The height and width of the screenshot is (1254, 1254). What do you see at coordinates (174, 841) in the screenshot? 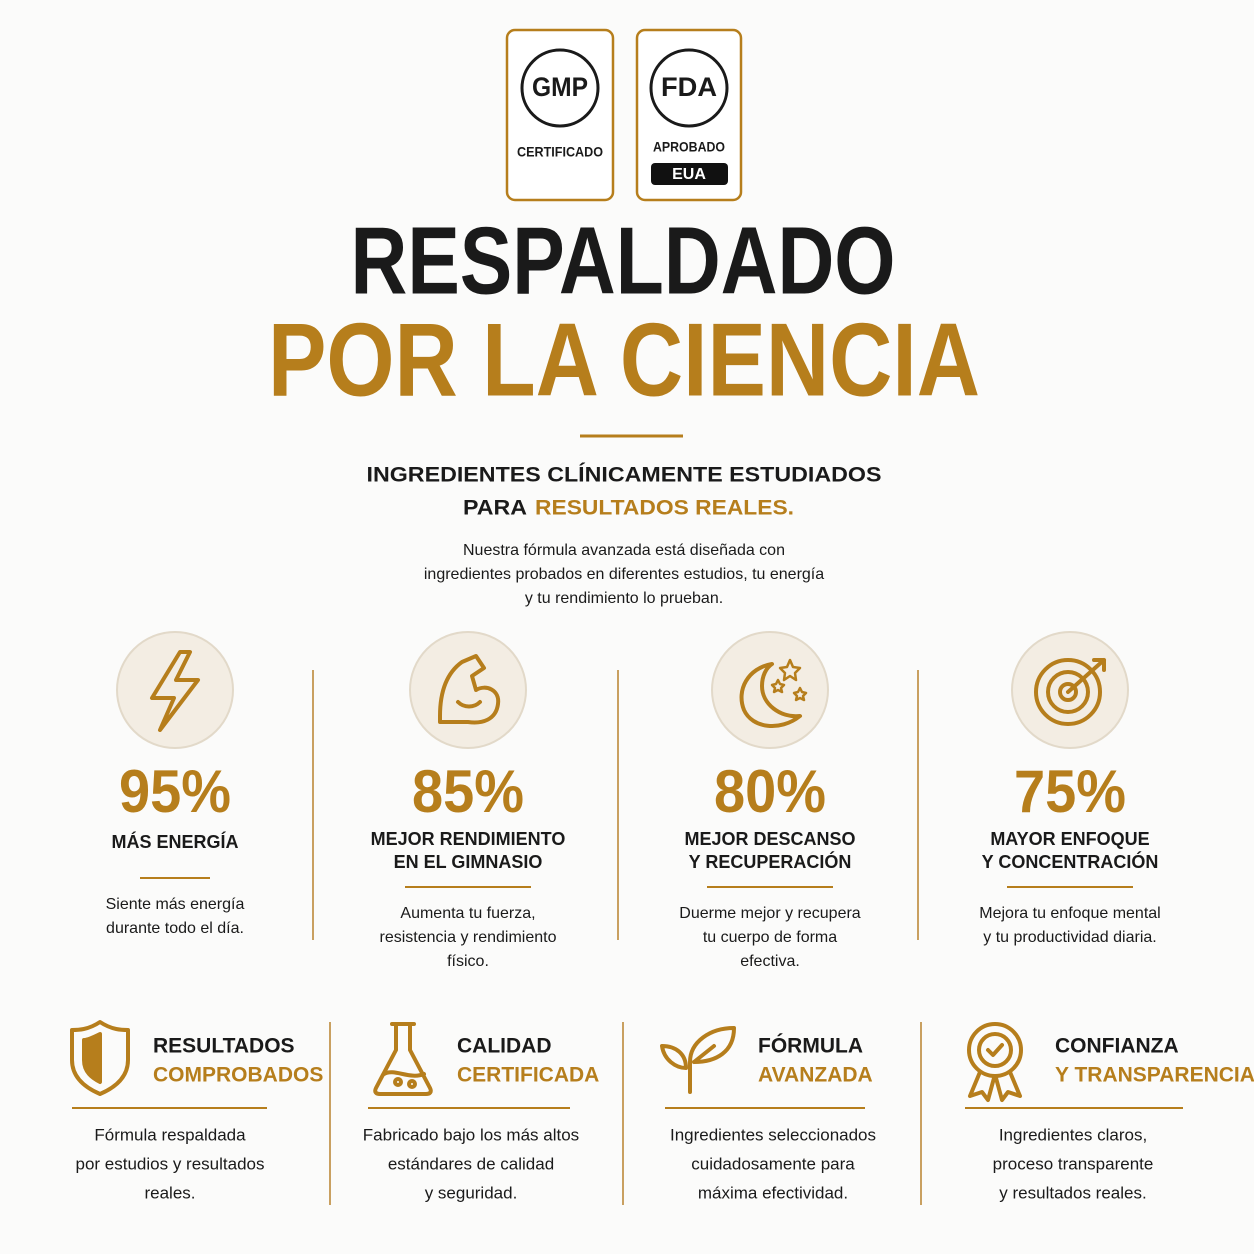
I see `stat-label: MÁS ENERGÍA` at bounding box center [174, 841].